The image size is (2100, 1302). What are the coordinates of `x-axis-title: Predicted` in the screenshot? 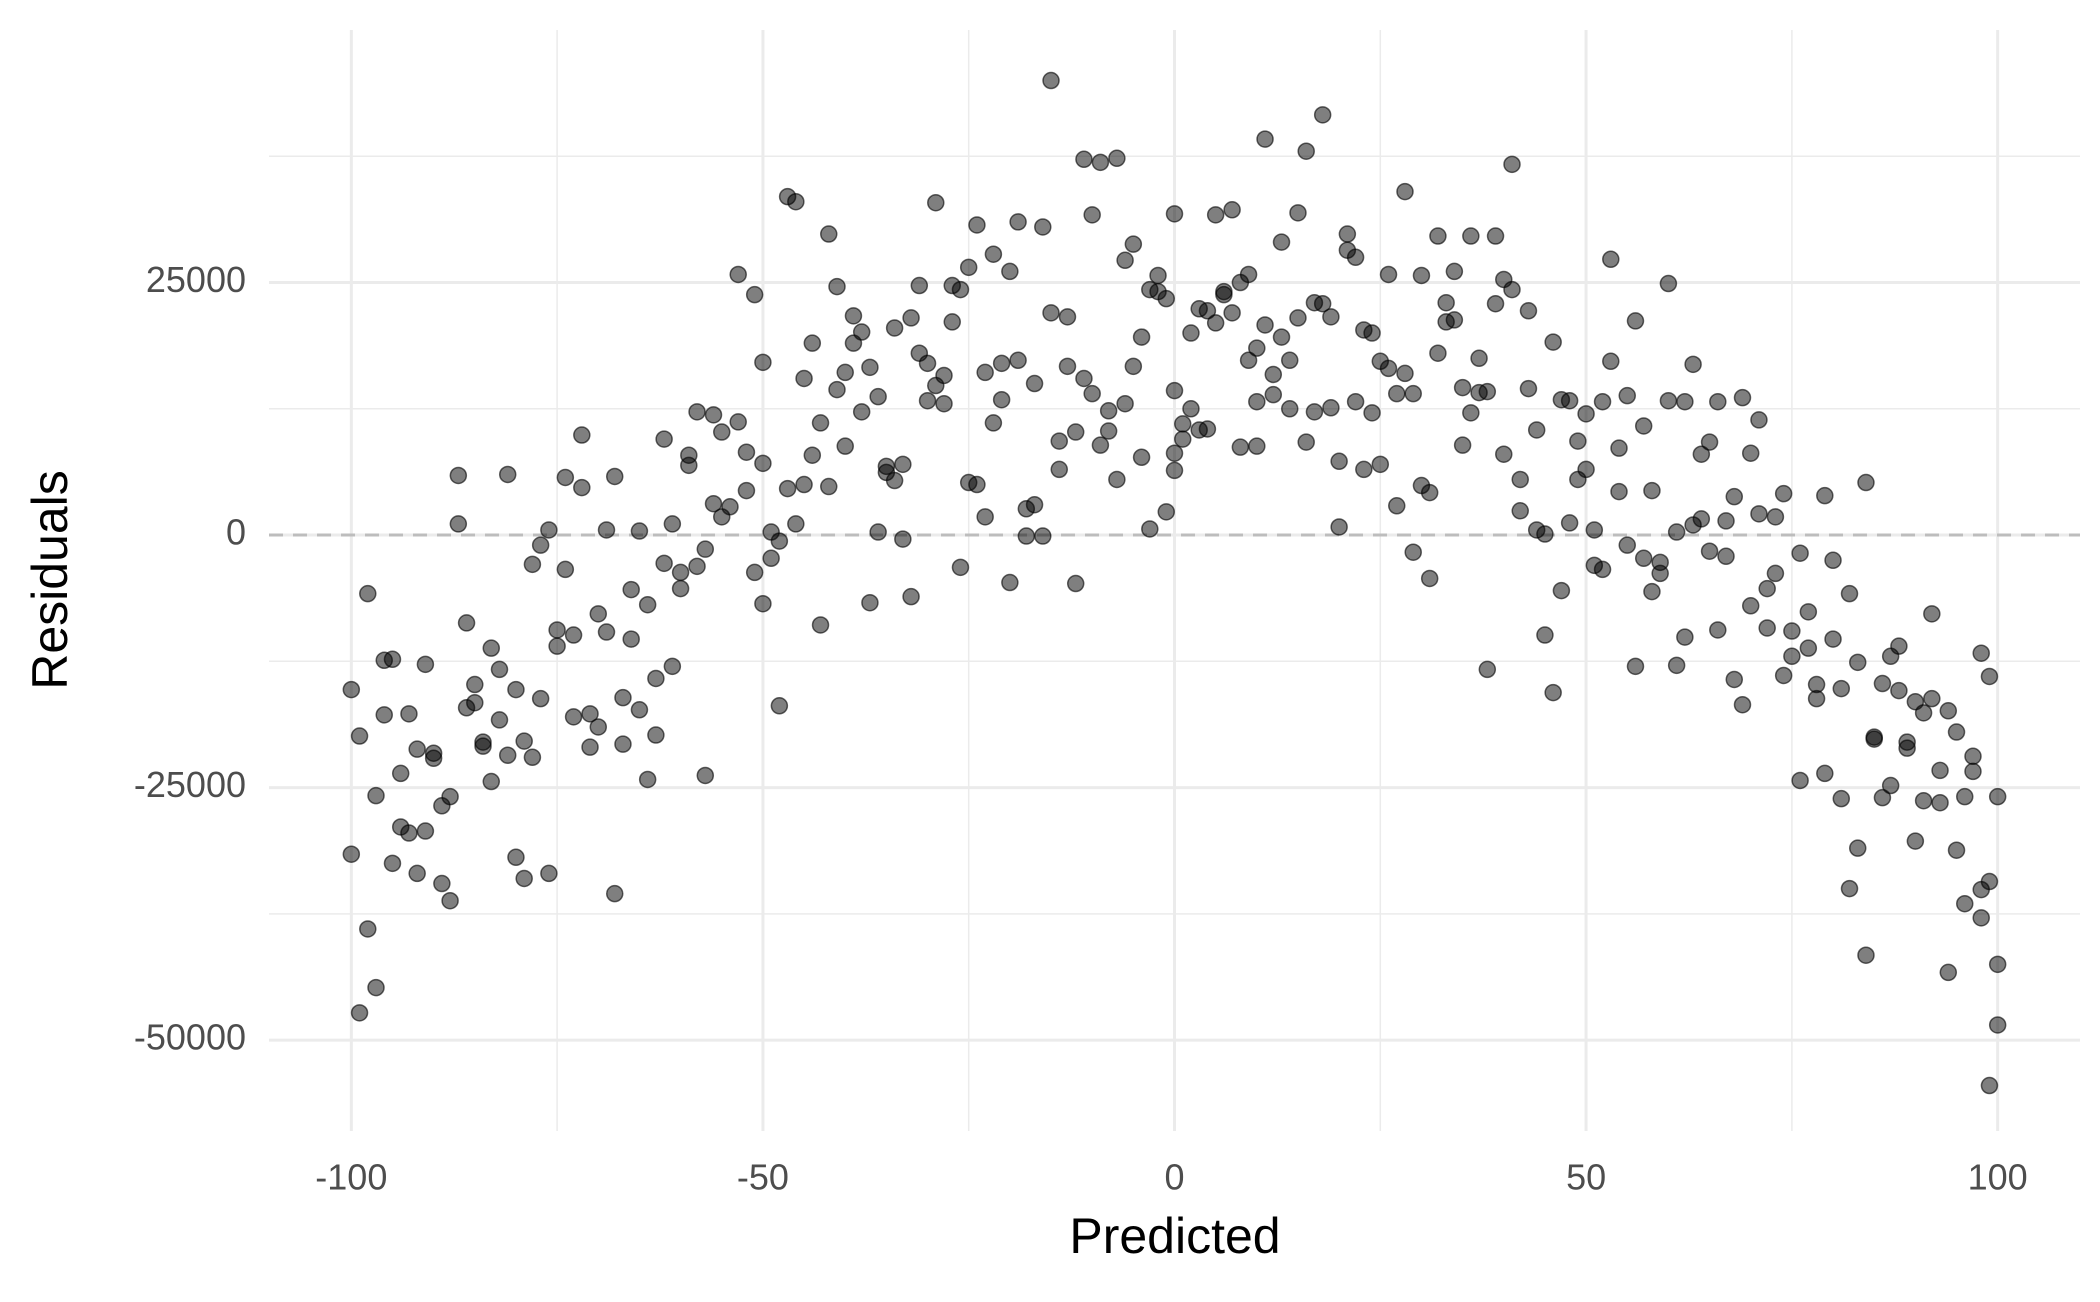 It's located at (1174, 1236).